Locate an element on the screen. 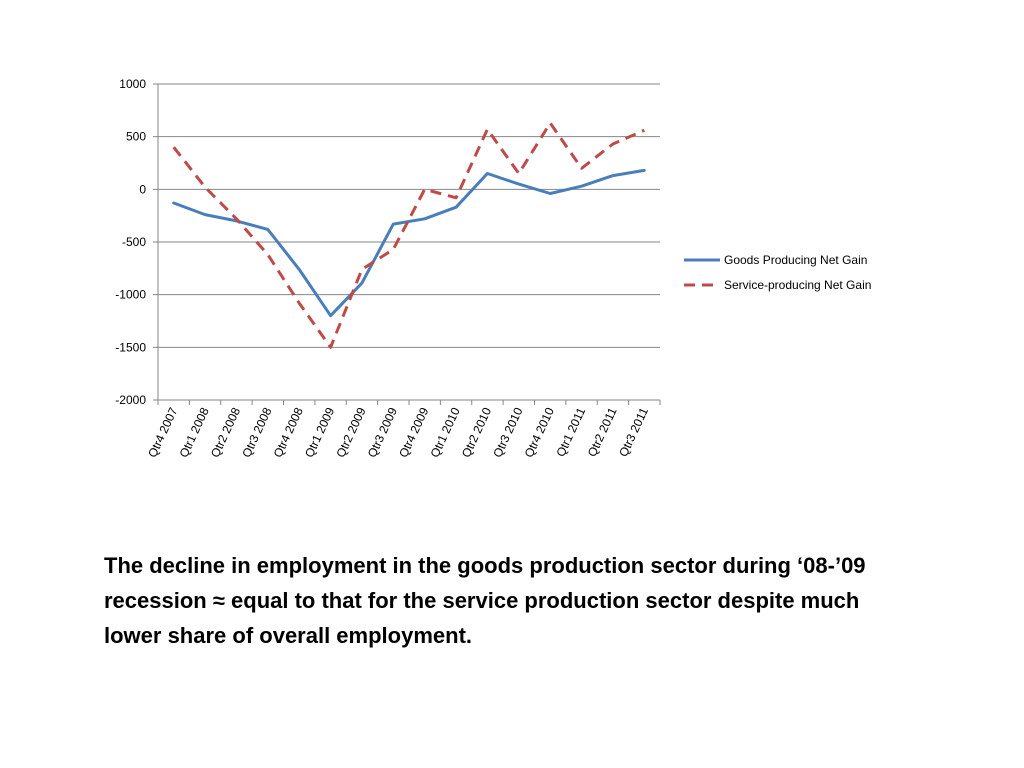 The height and width of the screenshot is (768, 1024). x-tick-label: Qtr4 2010 is located at coordinates (539, 432).